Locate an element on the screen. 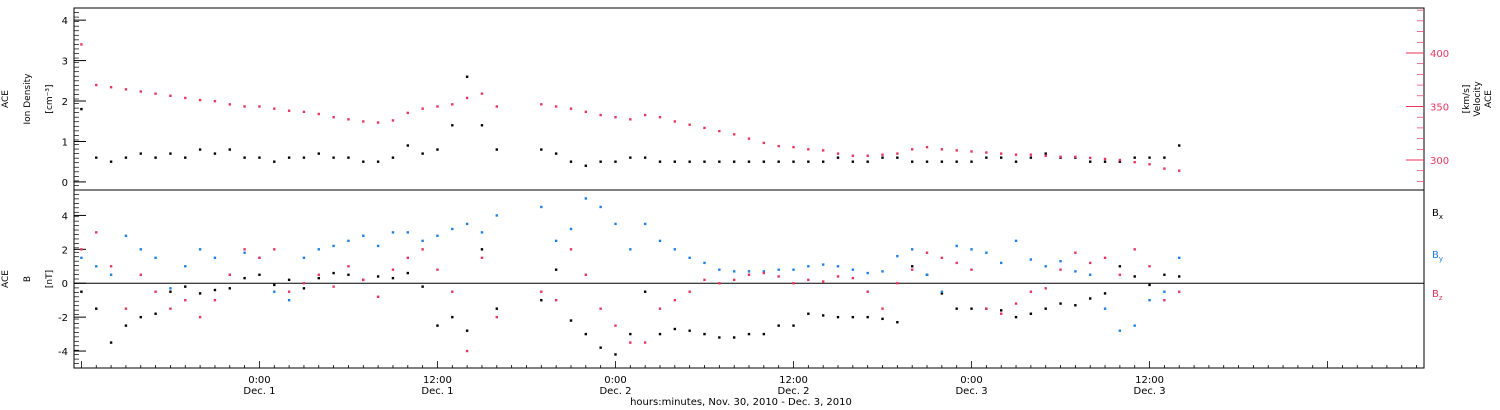  legend-entry: Bz is located at coordinates (1437, 295).